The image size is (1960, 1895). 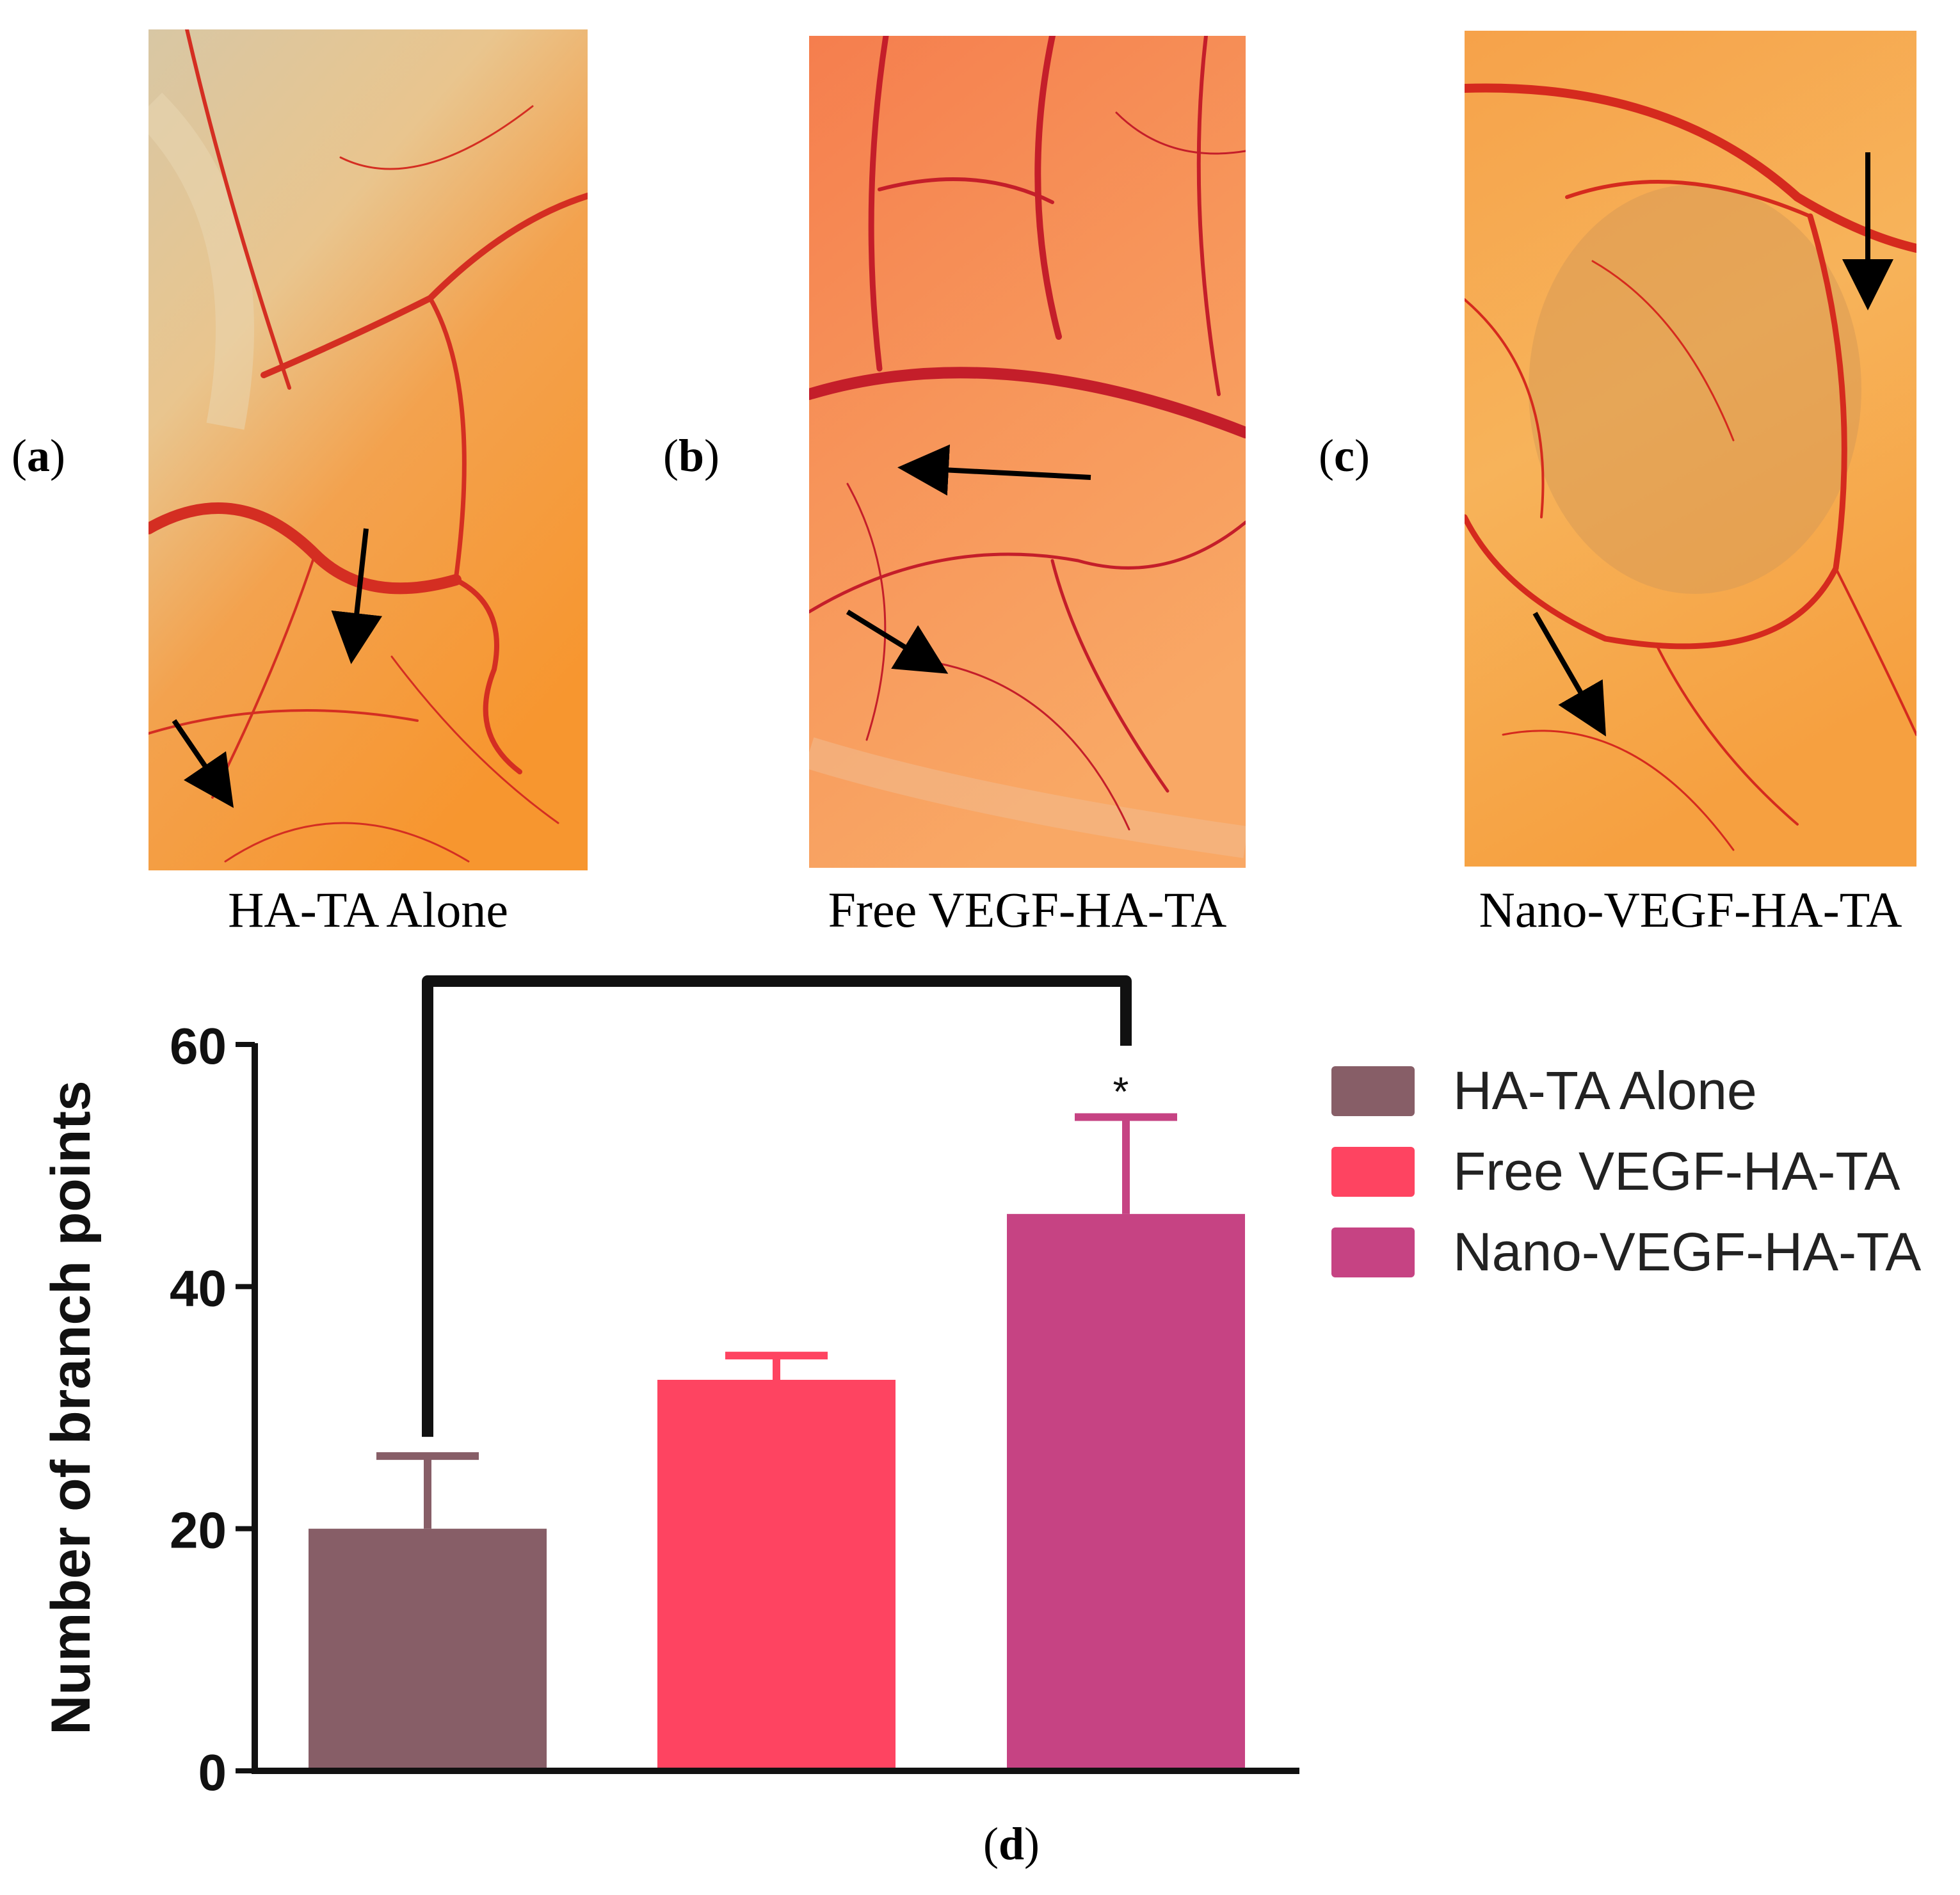 I want to click on significance-marker: *, so click(x=1121, y=1092).